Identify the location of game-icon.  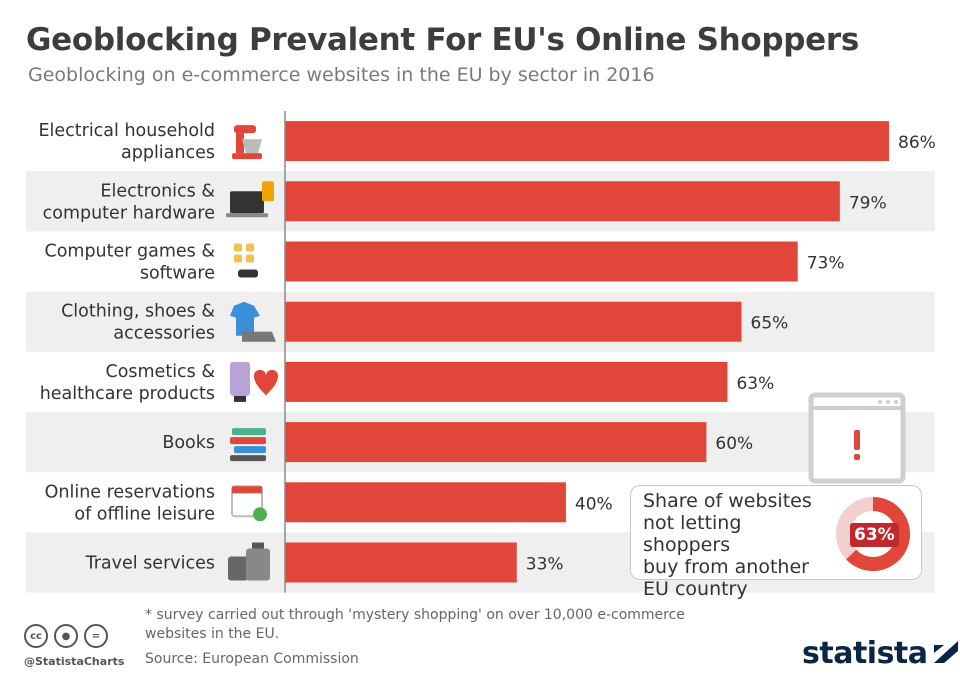
(246, 260).